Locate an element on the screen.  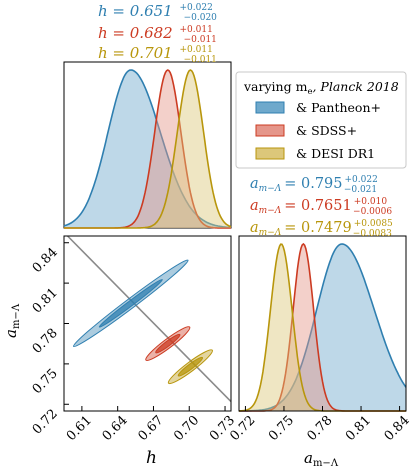
legend-label-desi: & DESI DR1 is located at coordinates (335, 153).